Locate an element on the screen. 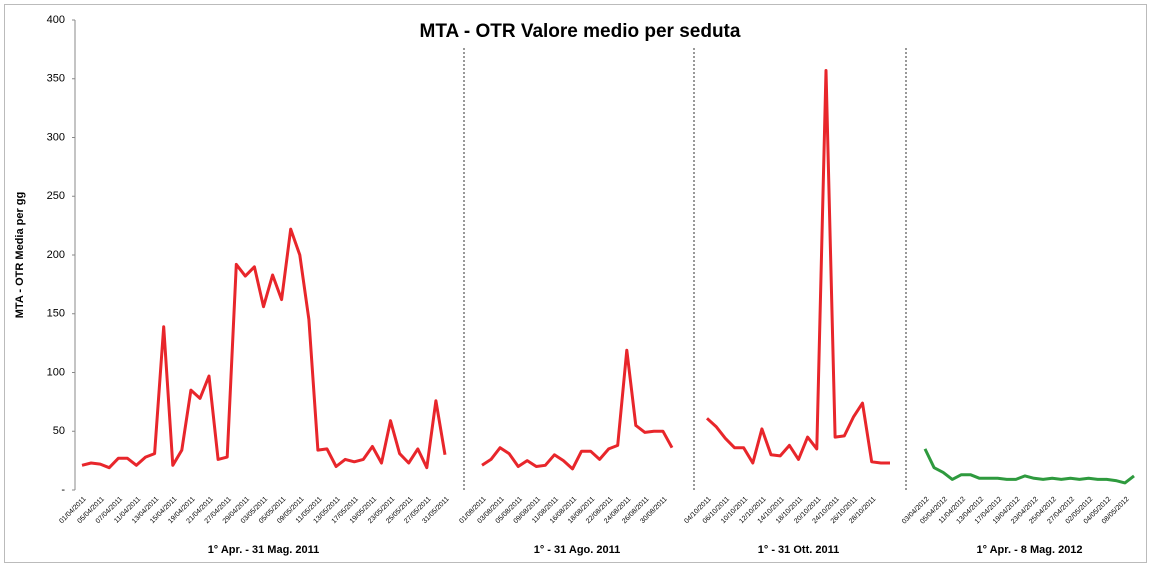 This screenshot has width=1152, height=568. y-tick-label: 200 is located at coordinates (56, 255).